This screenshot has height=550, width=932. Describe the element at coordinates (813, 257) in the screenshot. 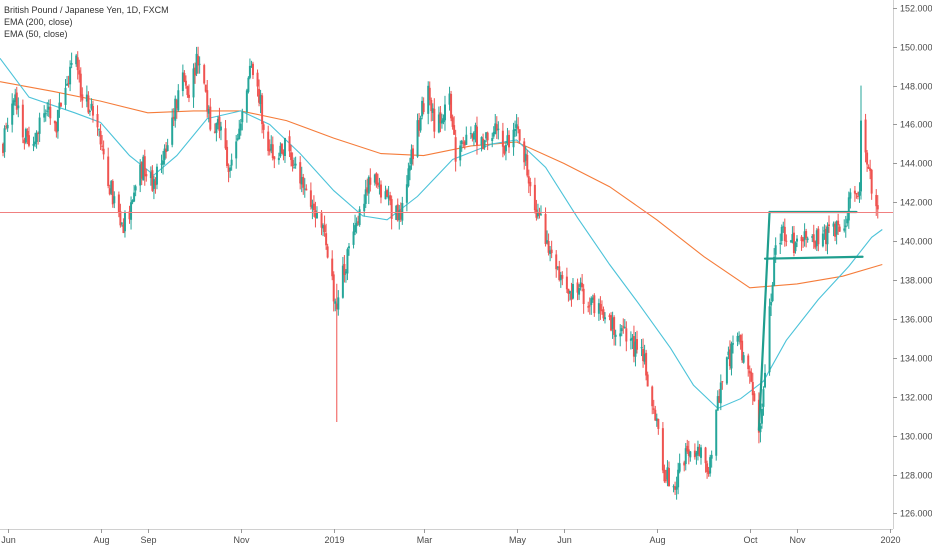

I see `support-line` at that location.